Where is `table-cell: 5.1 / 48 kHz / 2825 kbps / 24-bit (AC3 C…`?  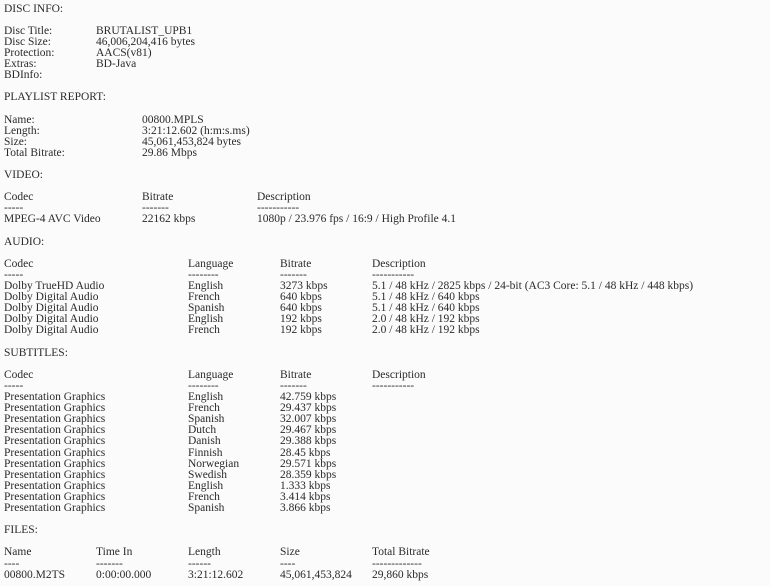 table-cell: 5.1 / 48 kHz / 2825 kbps / 24-bit (AC3 C… is located at coordinates (533, 286).